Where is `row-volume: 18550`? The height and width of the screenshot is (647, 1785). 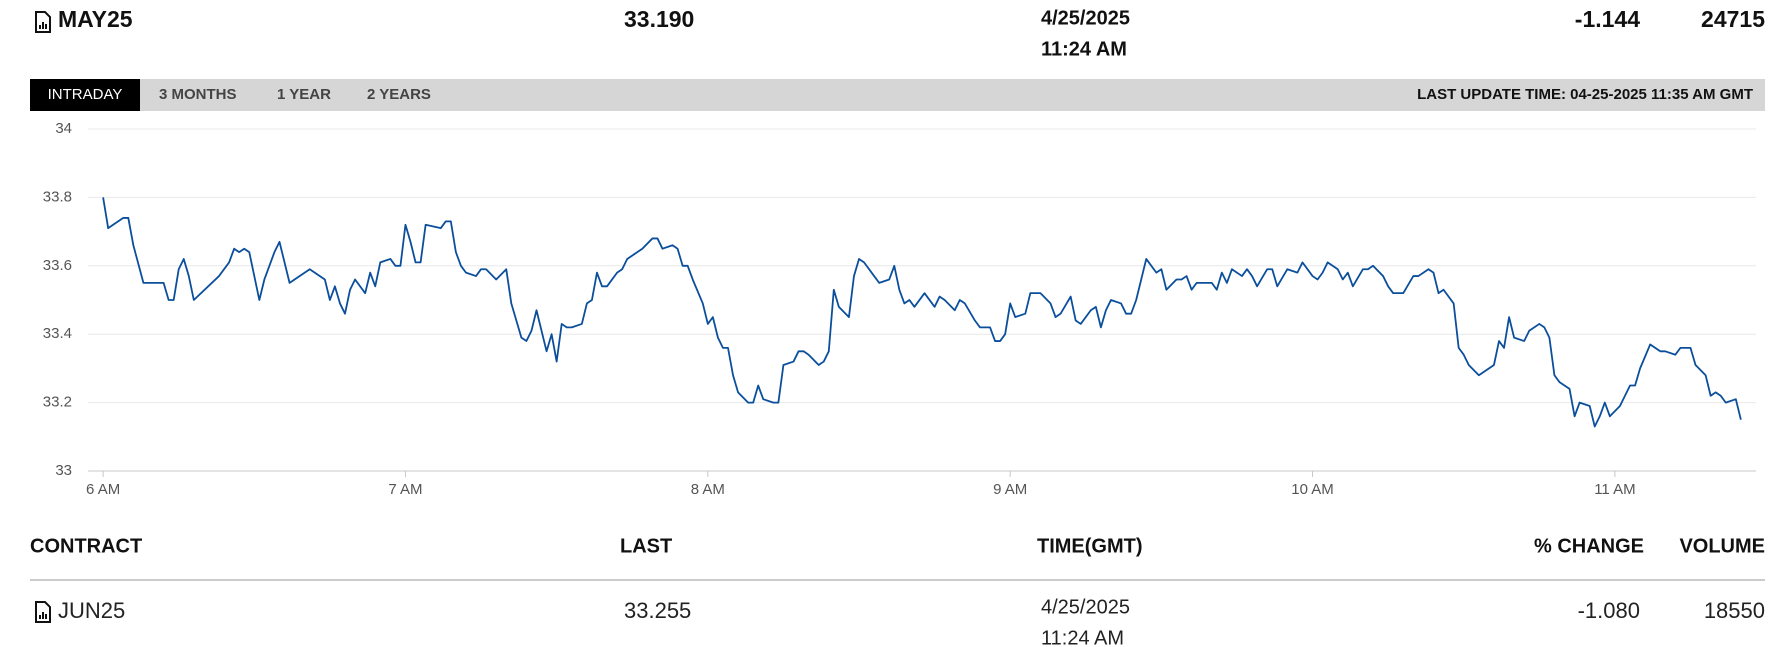 row-volume: 18550 is located at coordinates (1734, 610).